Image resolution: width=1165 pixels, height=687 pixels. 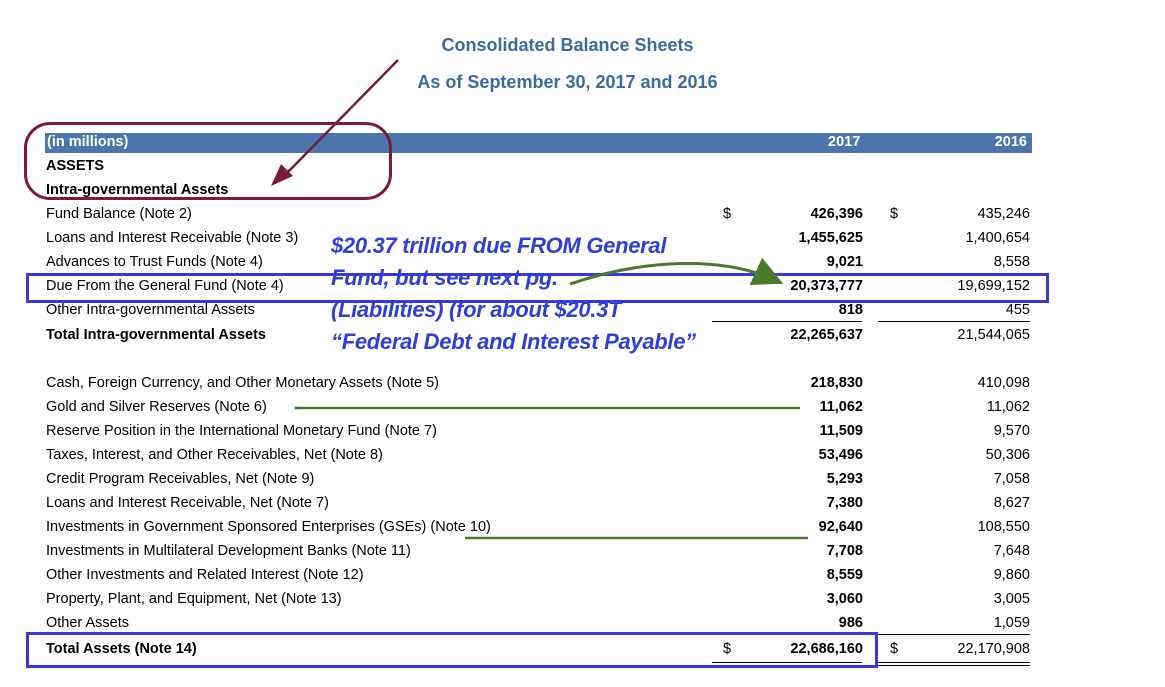 What do you see at coordinates (567, 82) in the screenshot?
I see `page-subtitle: As of September 30, 2017 and 2016` at bounding box center [567, 82].